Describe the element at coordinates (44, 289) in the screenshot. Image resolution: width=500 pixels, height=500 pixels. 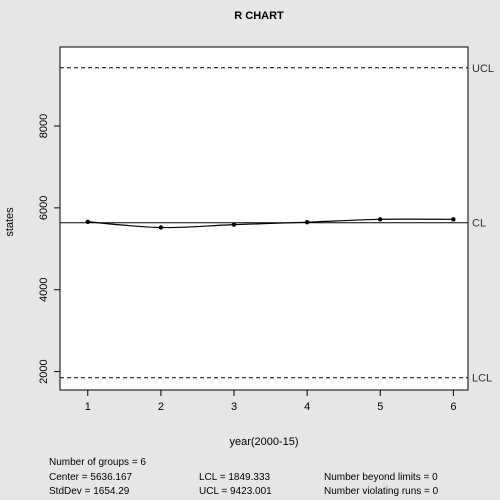
I see `y-tick-label-4000: 4000` at that location.